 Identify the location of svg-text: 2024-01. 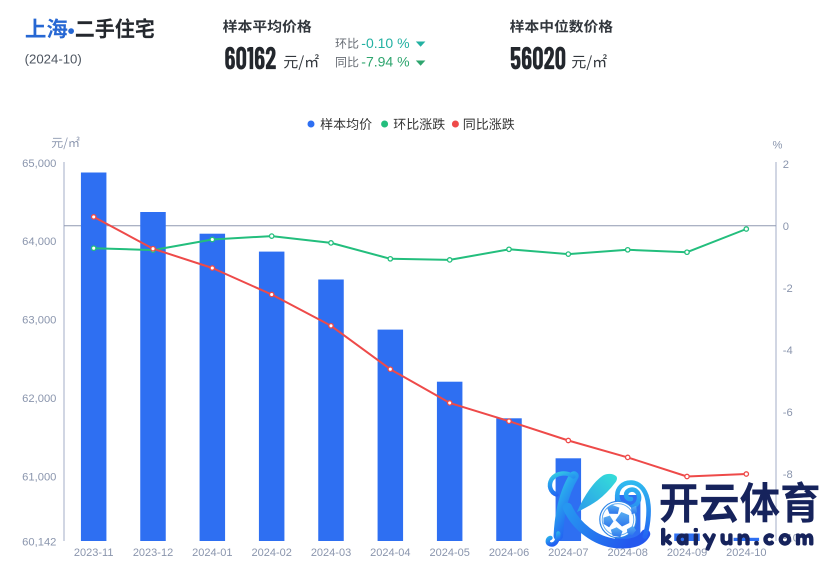
(212, 553).